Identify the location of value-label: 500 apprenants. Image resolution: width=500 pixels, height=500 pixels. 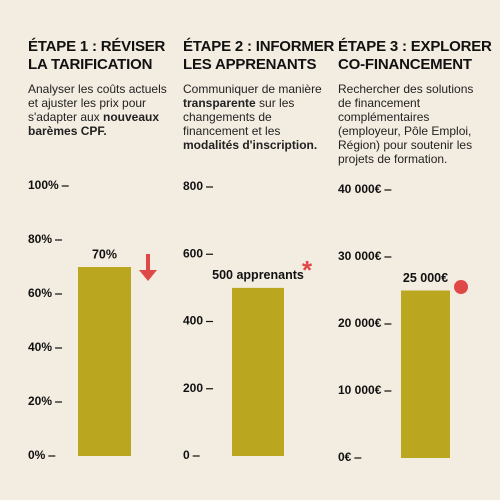
(258, 275).